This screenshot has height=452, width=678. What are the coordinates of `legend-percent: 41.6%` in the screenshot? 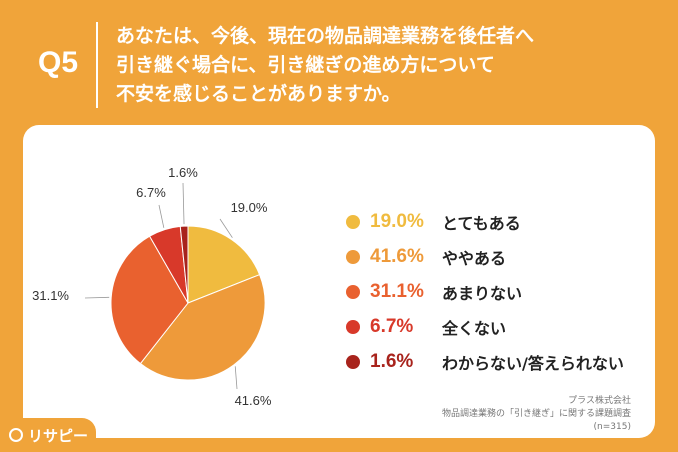 It's located at (397, 256).